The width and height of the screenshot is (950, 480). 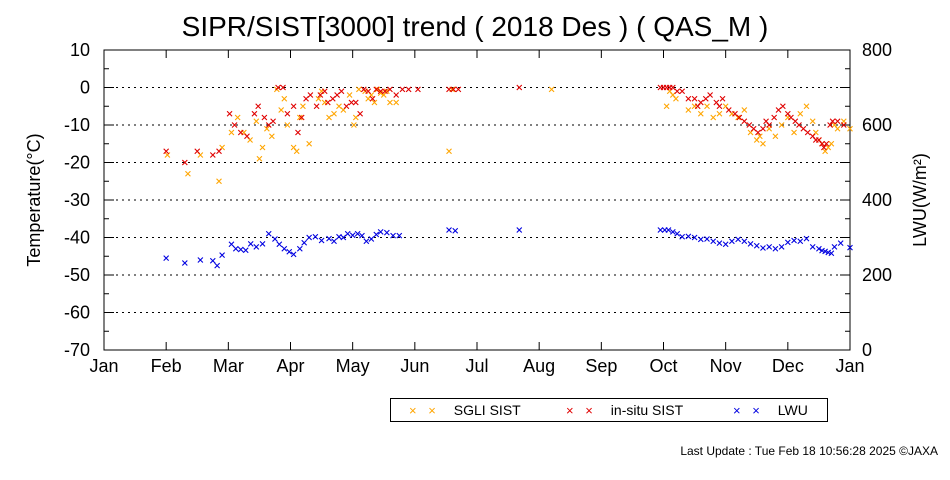 I want to click on y2-tick-label: 0, so click(x=867, y=350).